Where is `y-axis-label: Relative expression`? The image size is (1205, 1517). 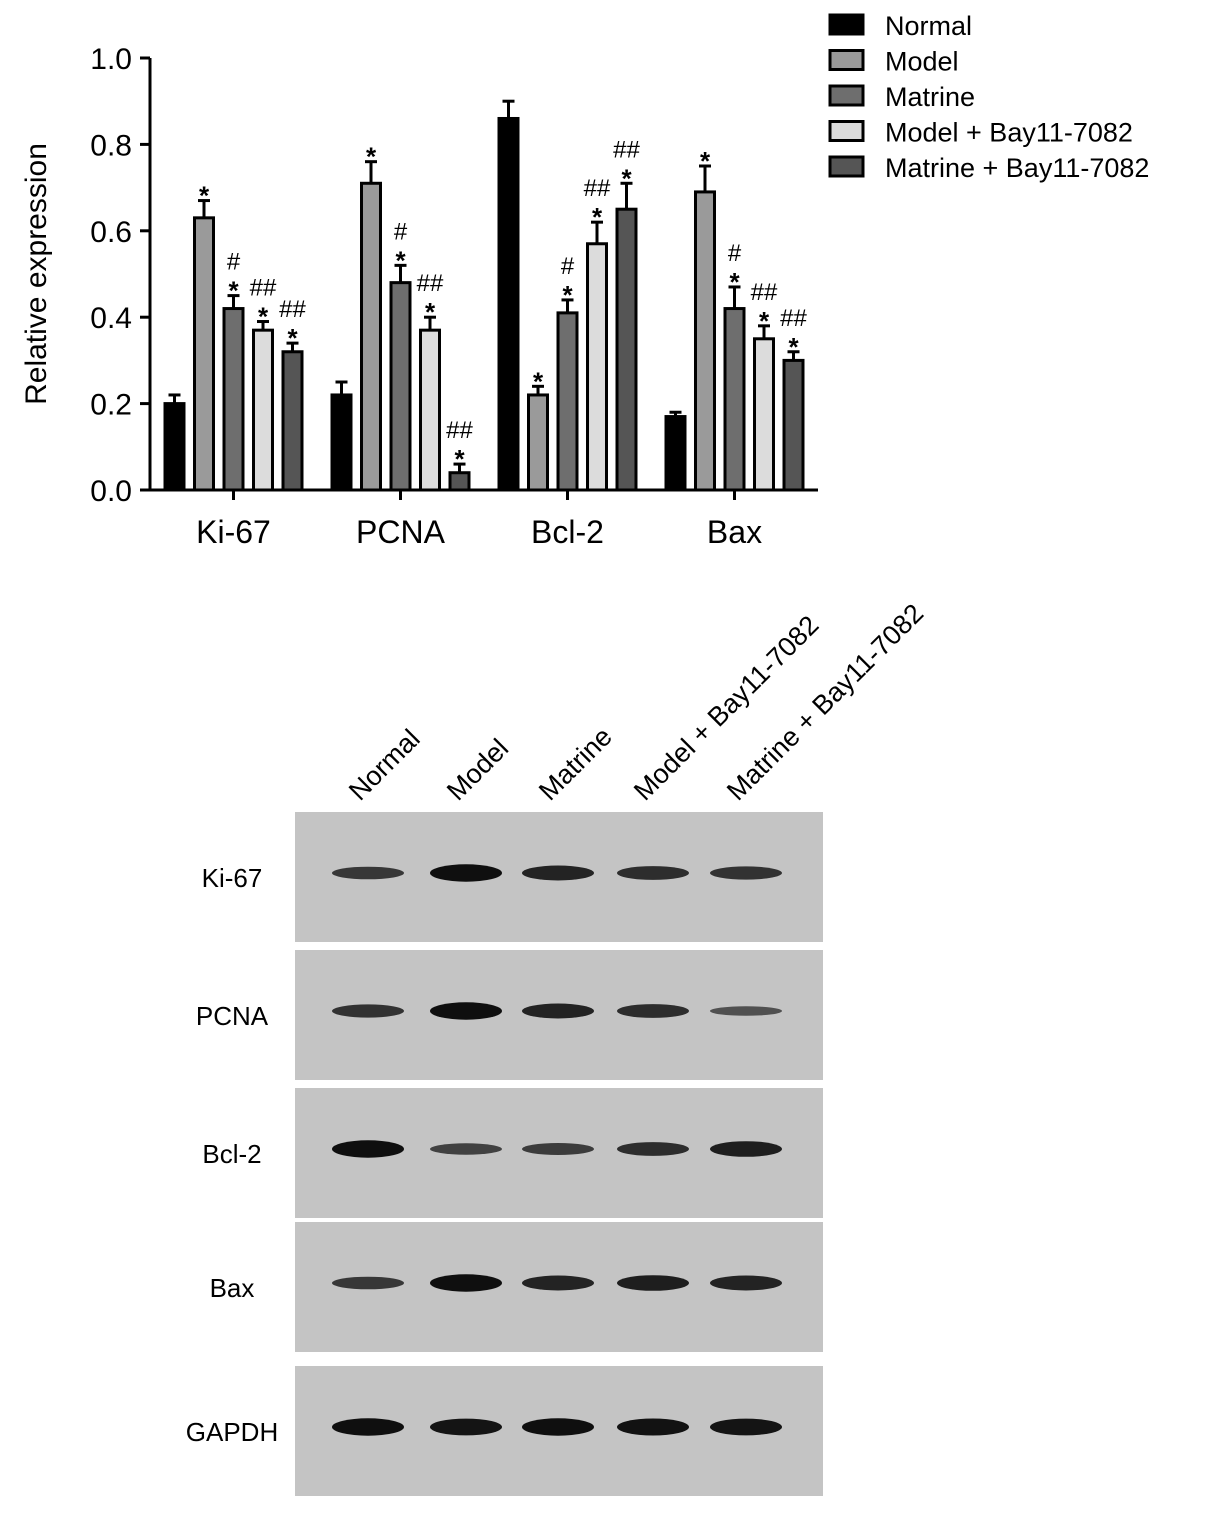 y-axis-label: Relative expression is located at coordinates (36, 274).